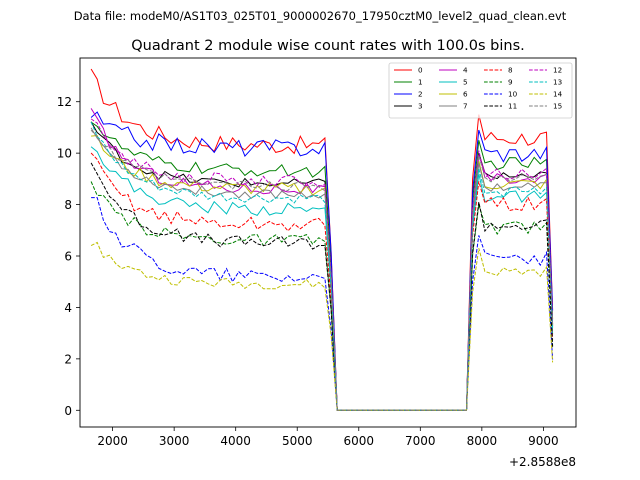  What do you see at coordinates (420, 106) in the screenshot?
I see `legend-label: 3` at bounding box center [420, 106].